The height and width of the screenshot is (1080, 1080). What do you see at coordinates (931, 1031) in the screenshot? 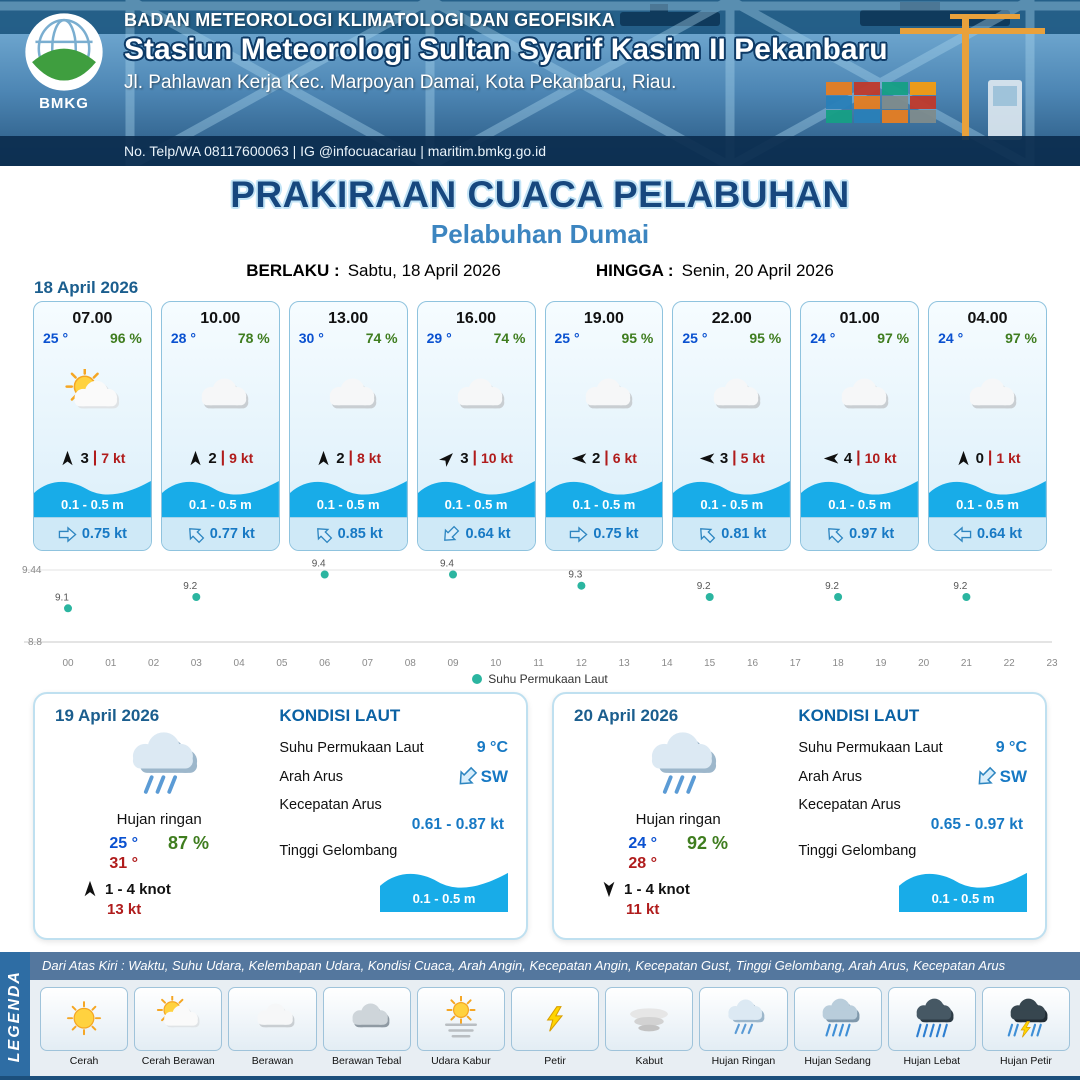
I see `legend-item: Hujan Lebat` at bounding box center [931, 1031].